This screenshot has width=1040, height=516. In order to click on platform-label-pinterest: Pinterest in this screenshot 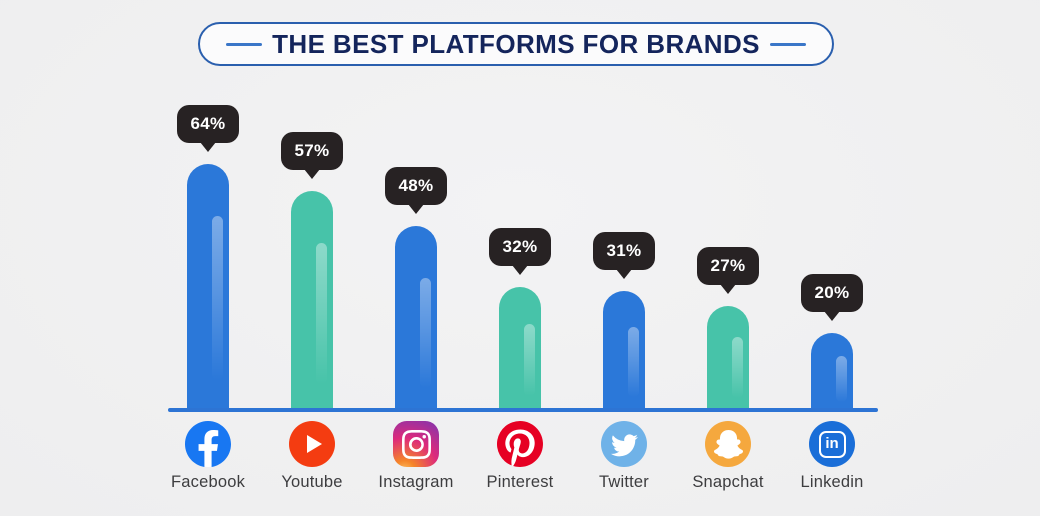, I will do `click(520, 482)`.